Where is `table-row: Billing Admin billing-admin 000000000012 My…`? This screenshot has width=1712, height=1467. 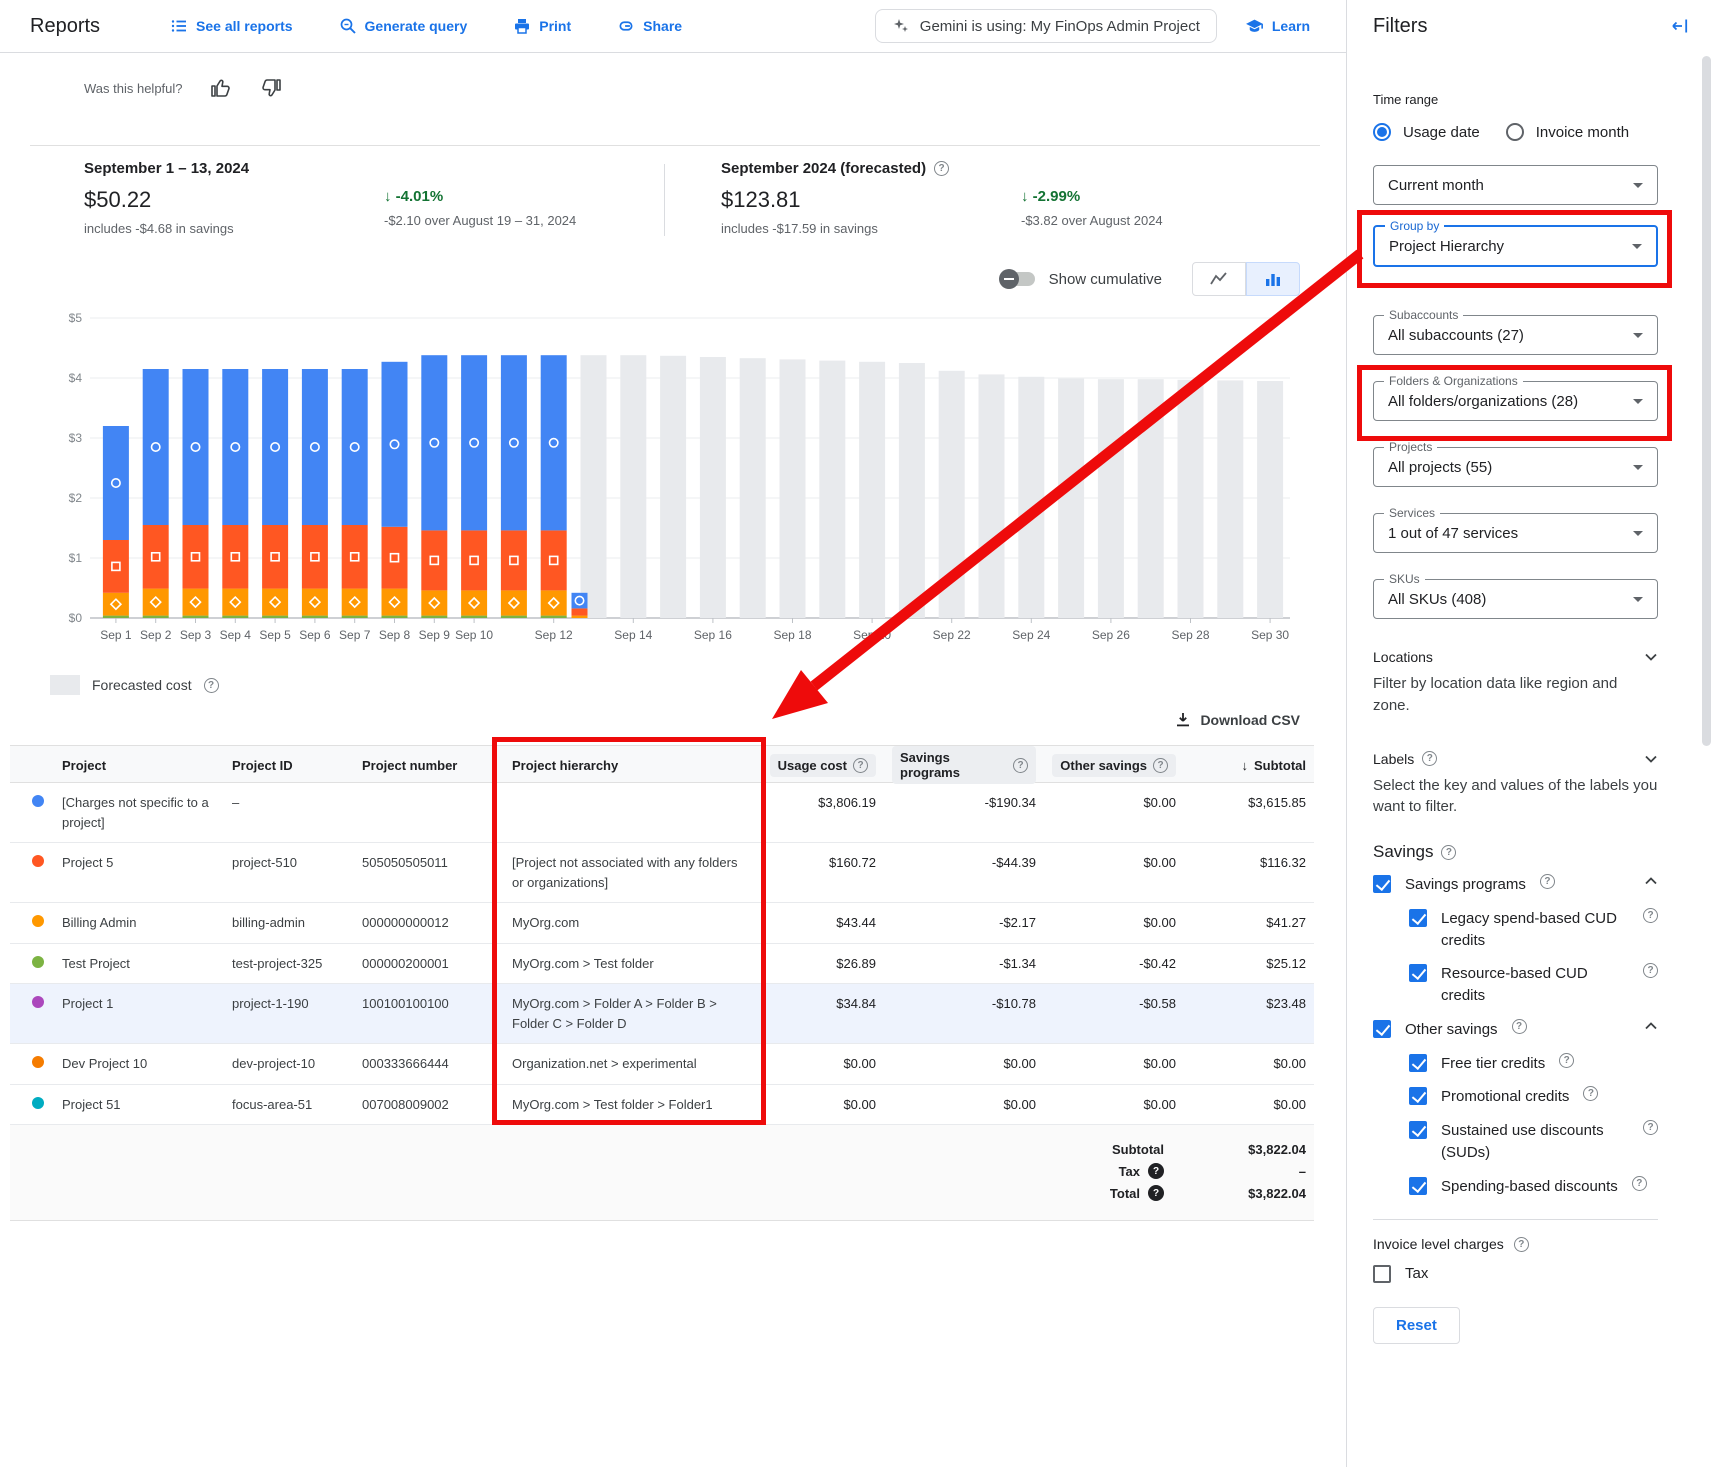
table-row: Billing Admin billing-admin 000000000012 My… is located at coordinates (662, 923).